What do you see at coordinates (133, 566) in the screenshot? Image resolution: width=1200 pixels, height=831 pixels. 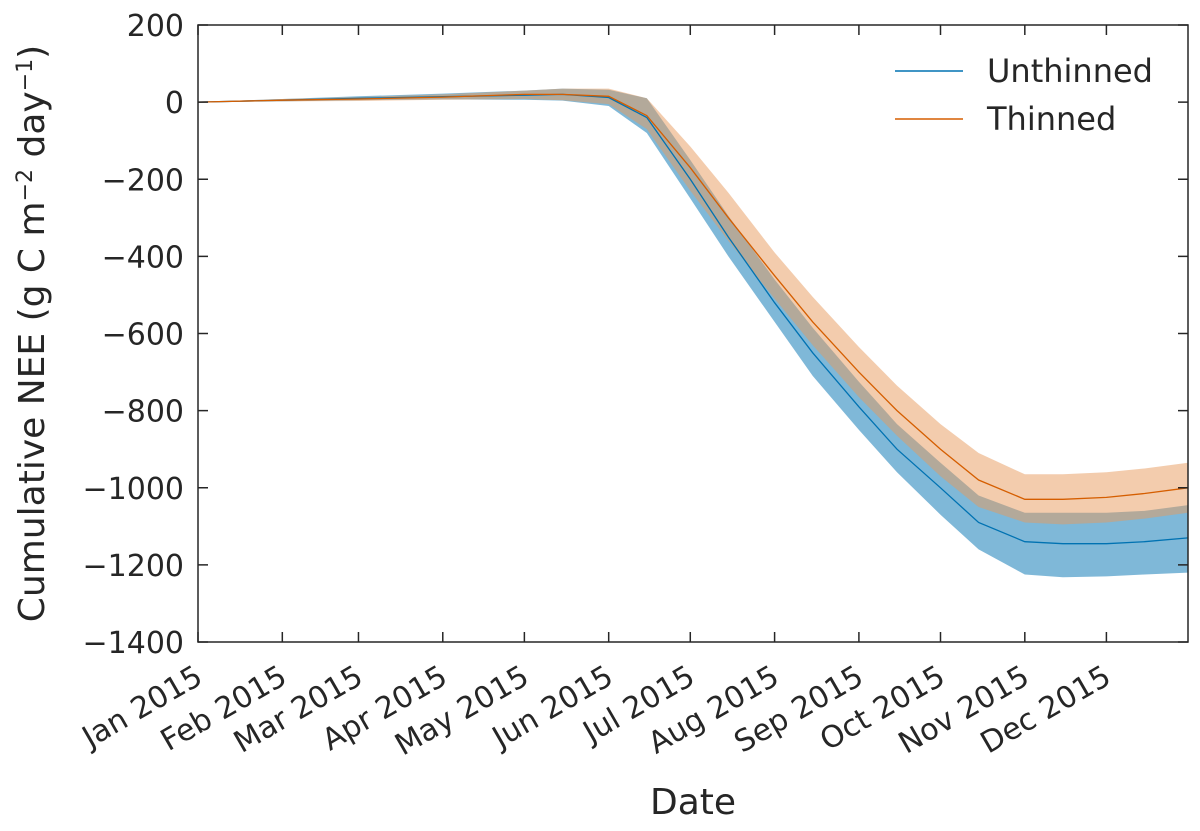 I see `y-tick-label: −1200` at bounding box center [133, 566].